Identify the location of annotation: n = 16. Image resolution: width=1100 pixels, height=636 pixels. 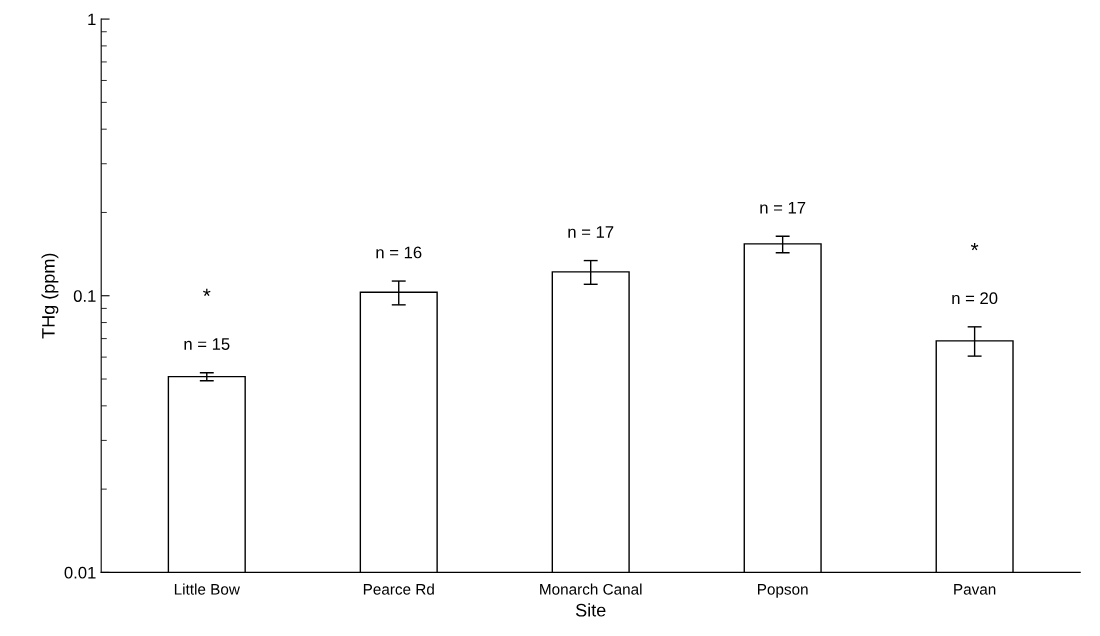
(399, 252).